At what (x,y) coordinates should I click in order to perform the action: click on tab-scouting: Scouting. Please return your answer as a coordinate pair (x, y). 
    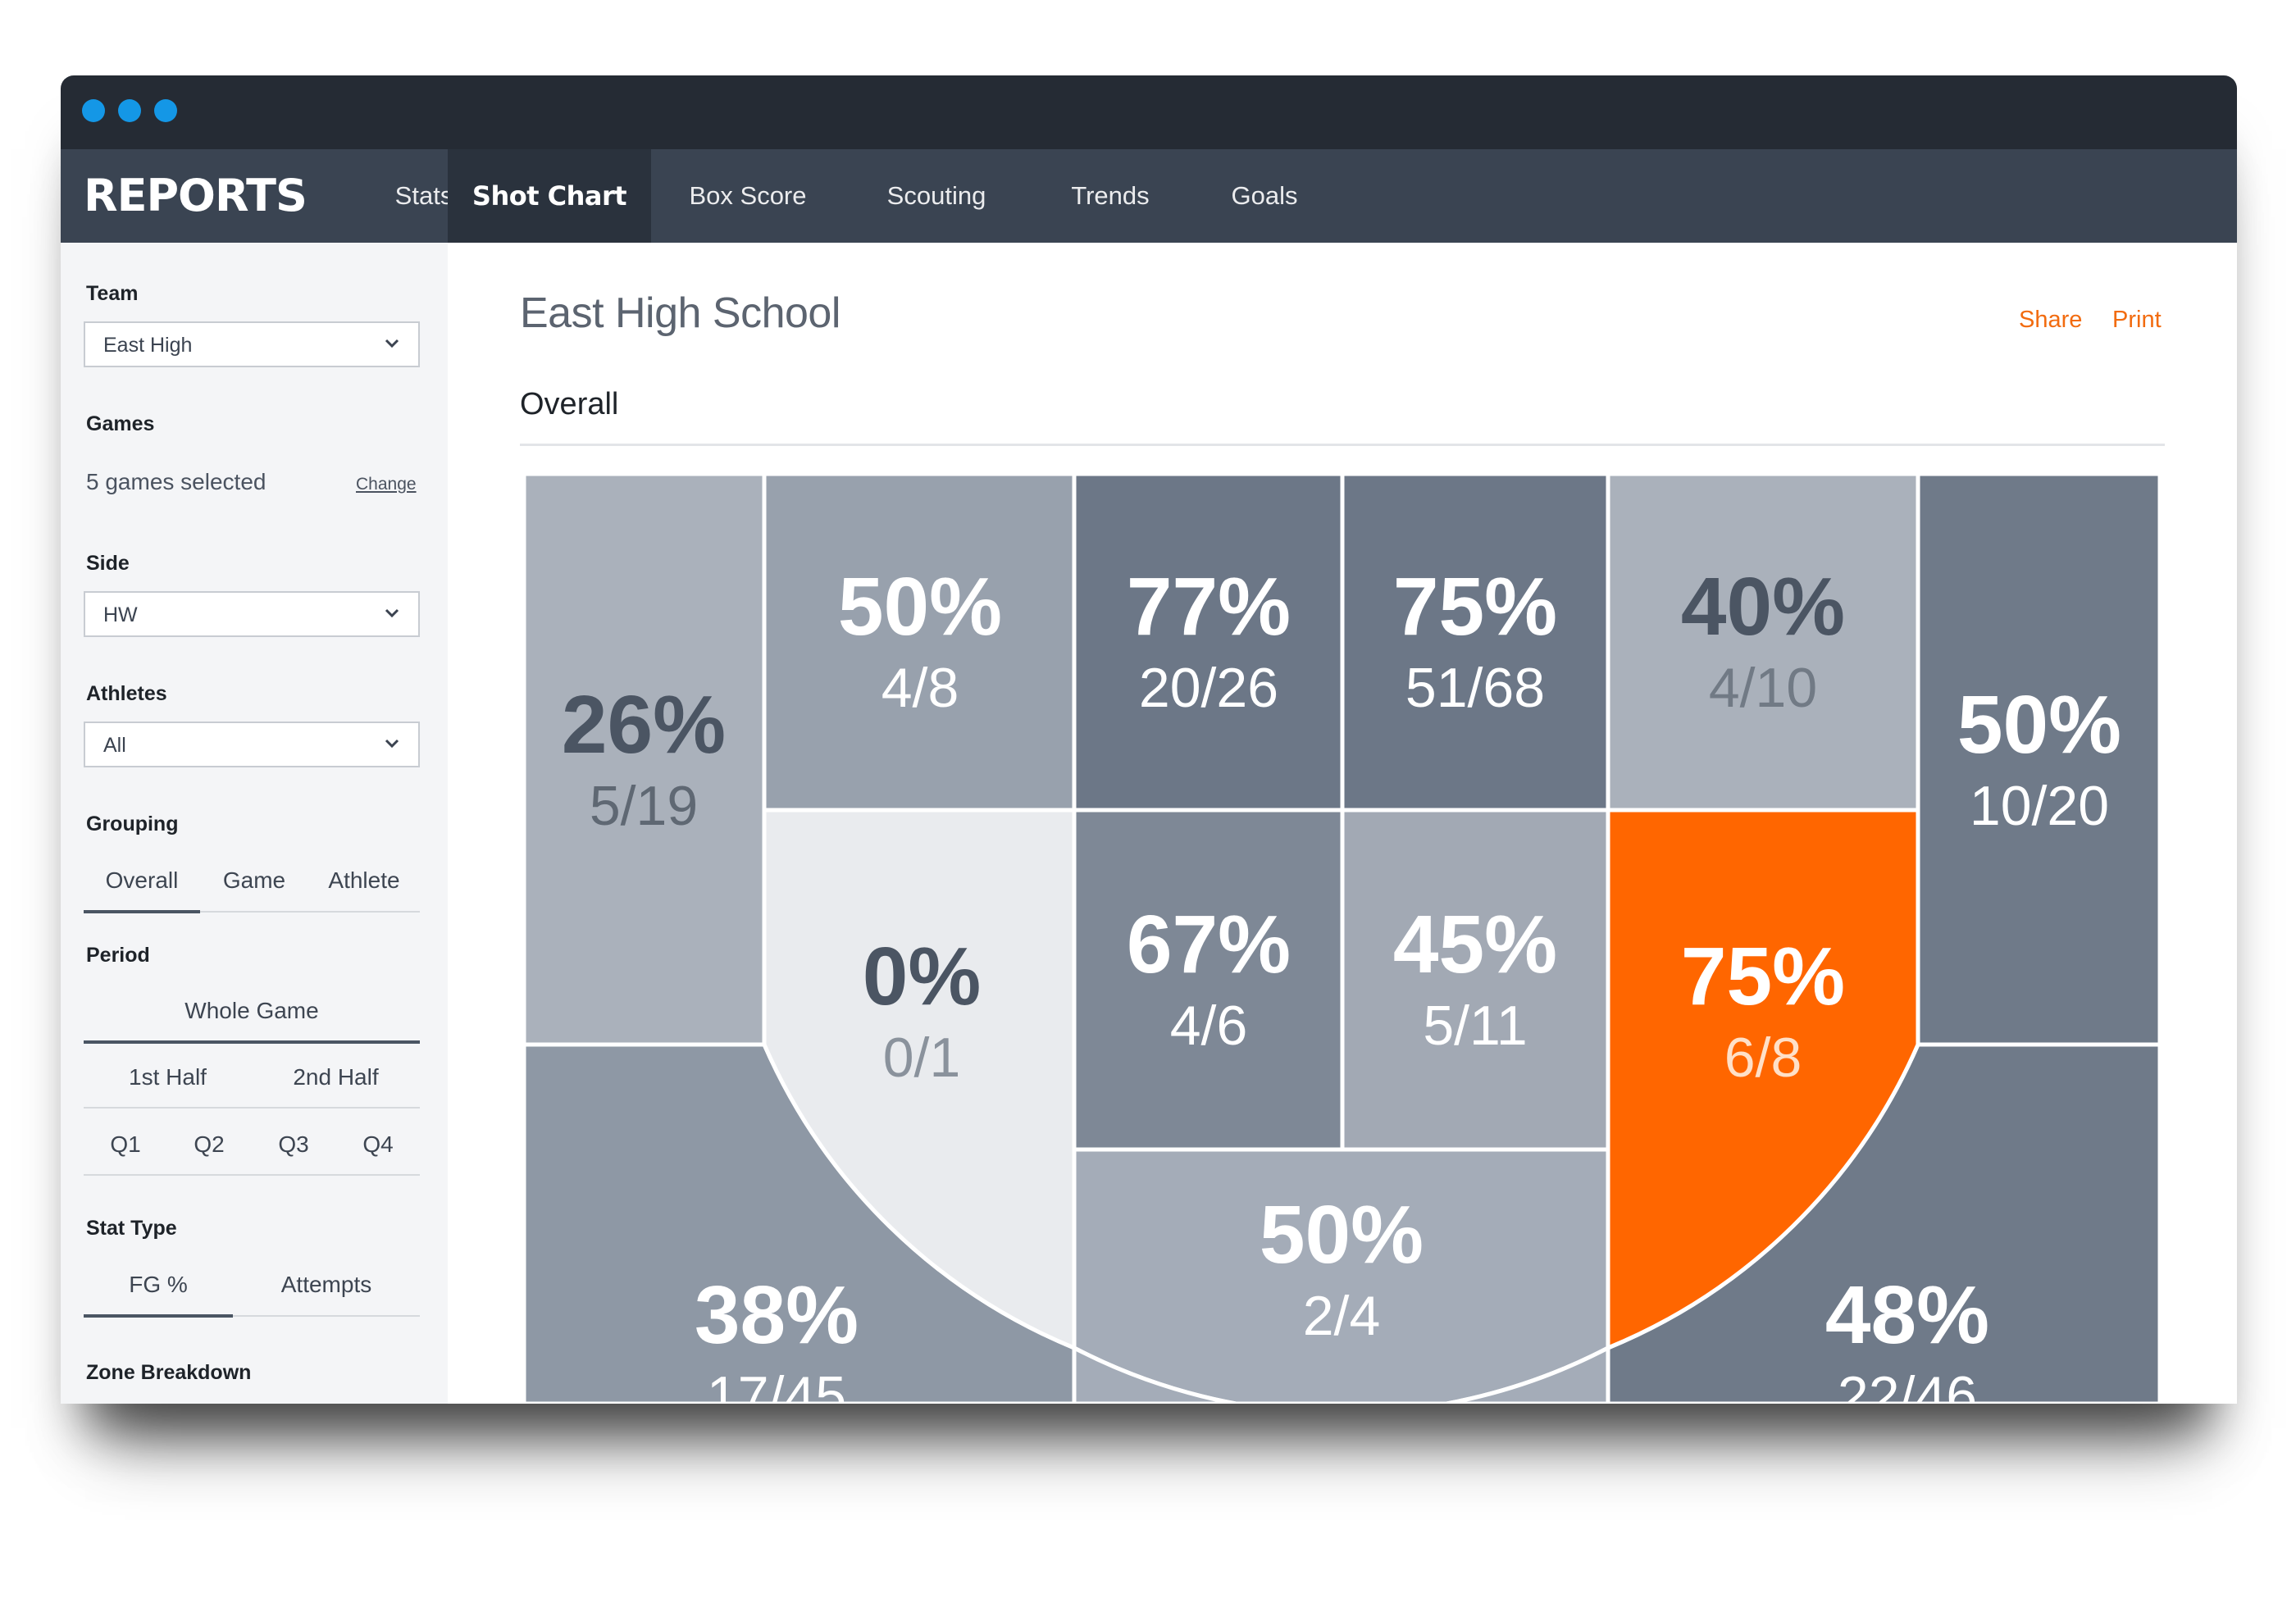
    Looking at the image, I should click on (936, 195).